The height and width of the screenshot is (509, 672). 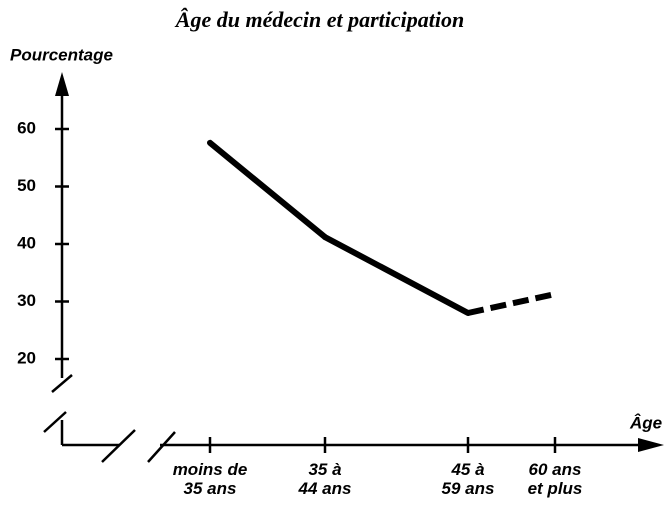 What do you see at coordinates (319, 19) in the screenshot?
I see `chart-title: Âge du médecin et participation` at bounding box center [319, 19].